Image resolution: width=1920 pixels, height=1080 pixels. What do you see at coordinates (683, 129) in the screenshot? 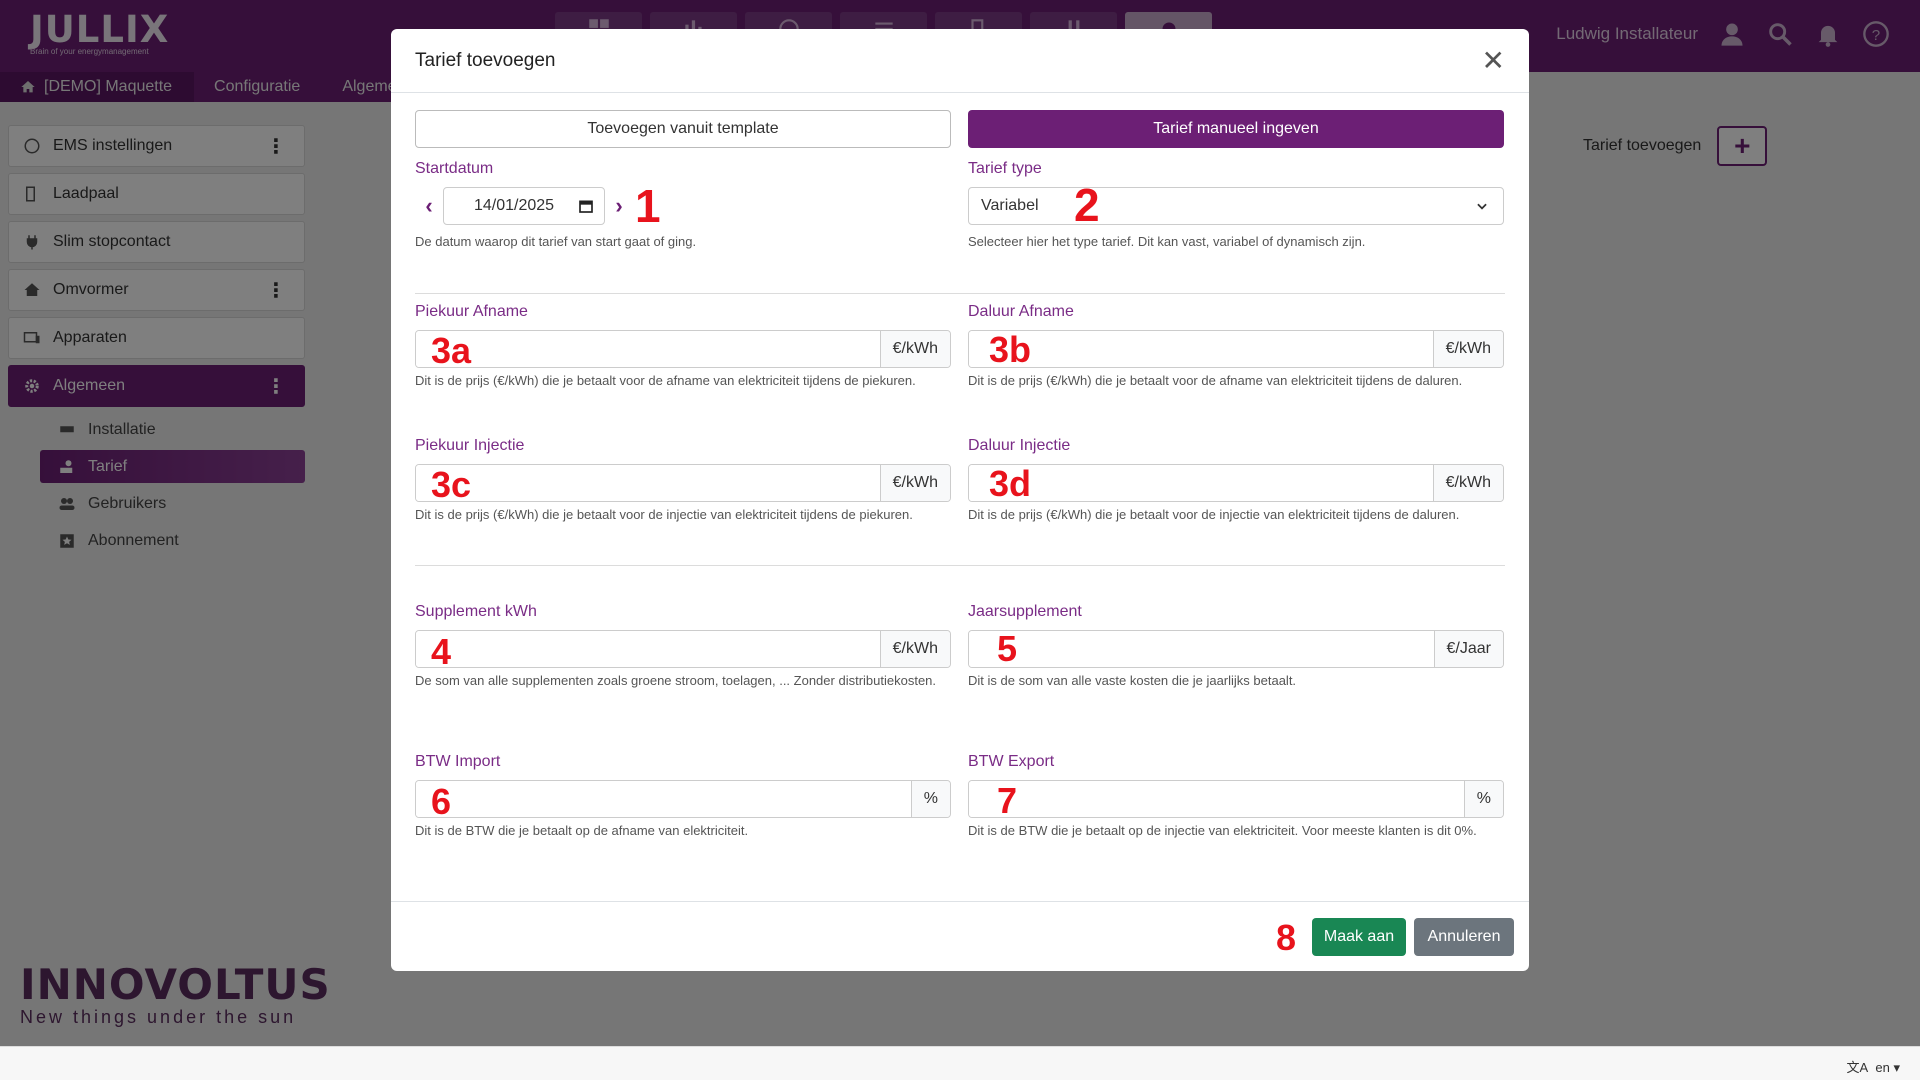
I see `template-mode-button: Toevoegen vanuit template` at bounding box center [683, 129].